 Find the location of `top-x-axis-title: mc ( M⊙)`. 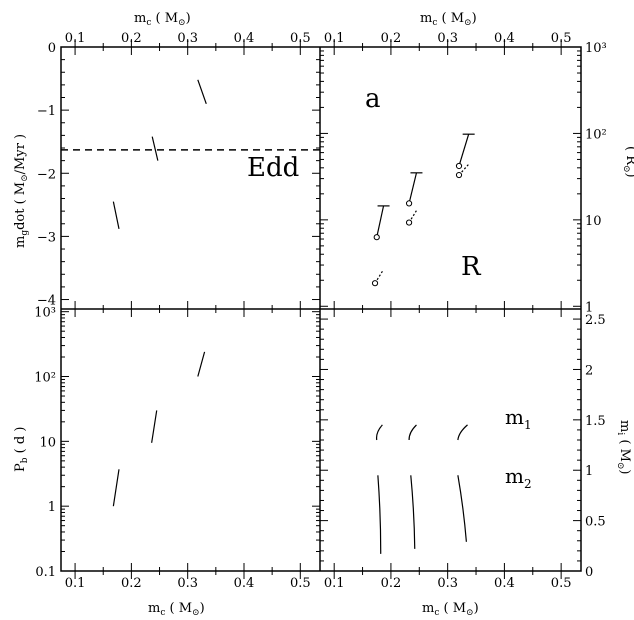

top-x-axis-title: mc ( M⊙) is located at coordinates (162, 19).